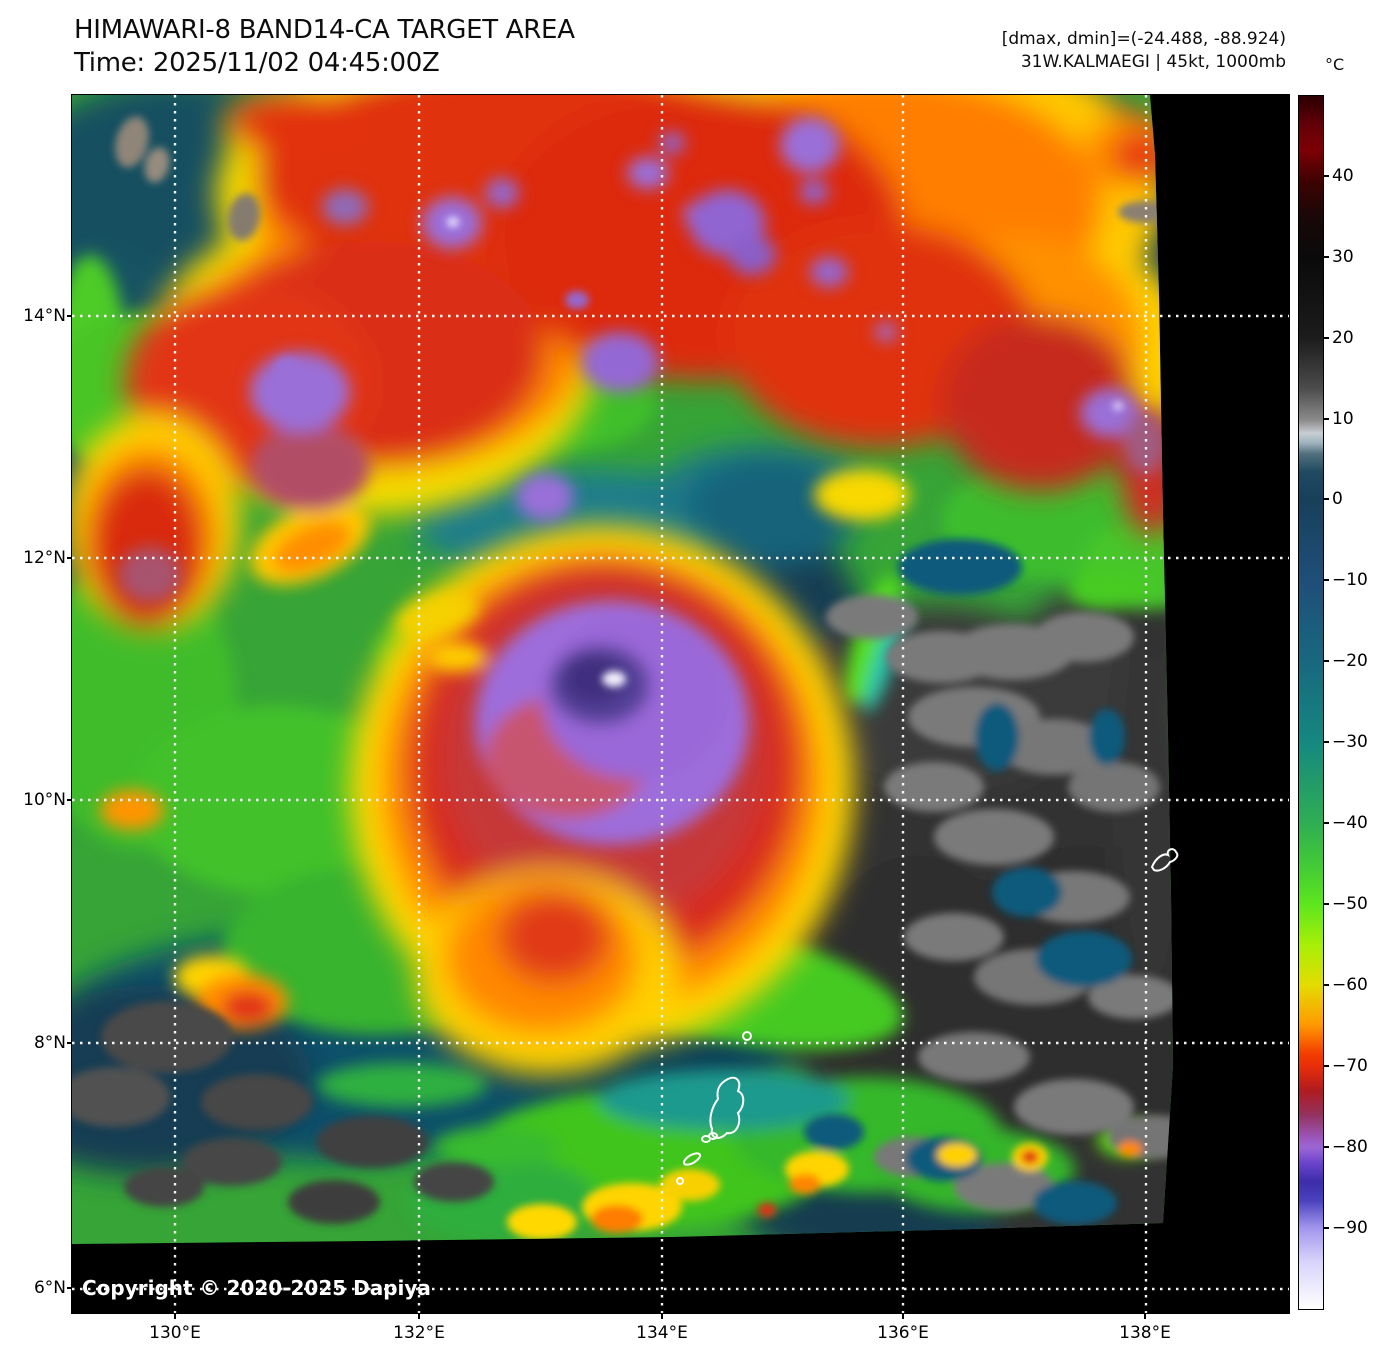 The height and width of the screenshot is (1359, 1390). Describe the element at coordinates (1350, 742) in the screenshot. I see `colorbar-tick-label: −30` at that location.